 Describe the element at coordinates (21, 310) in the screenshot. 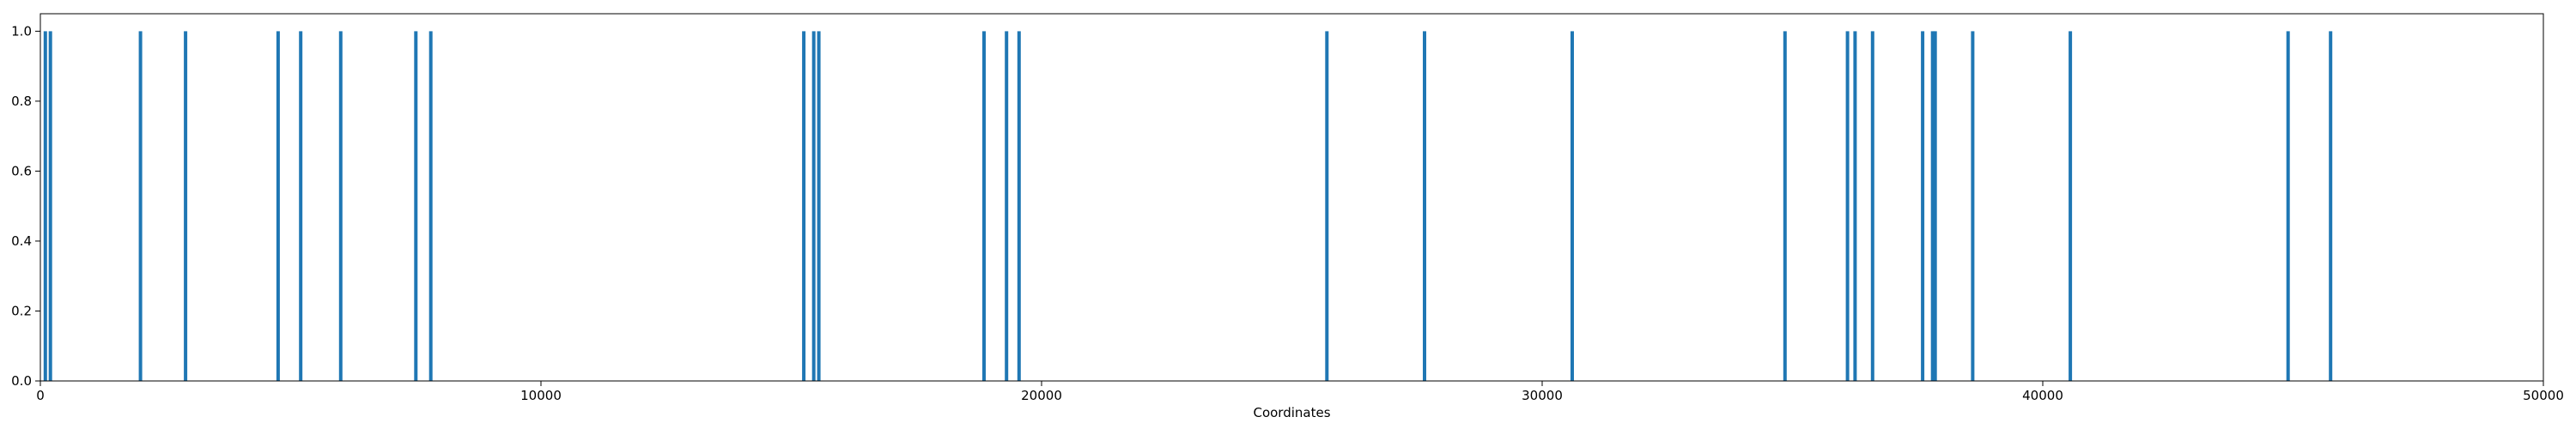

I see `y-tick-label: 0.2` at that location.